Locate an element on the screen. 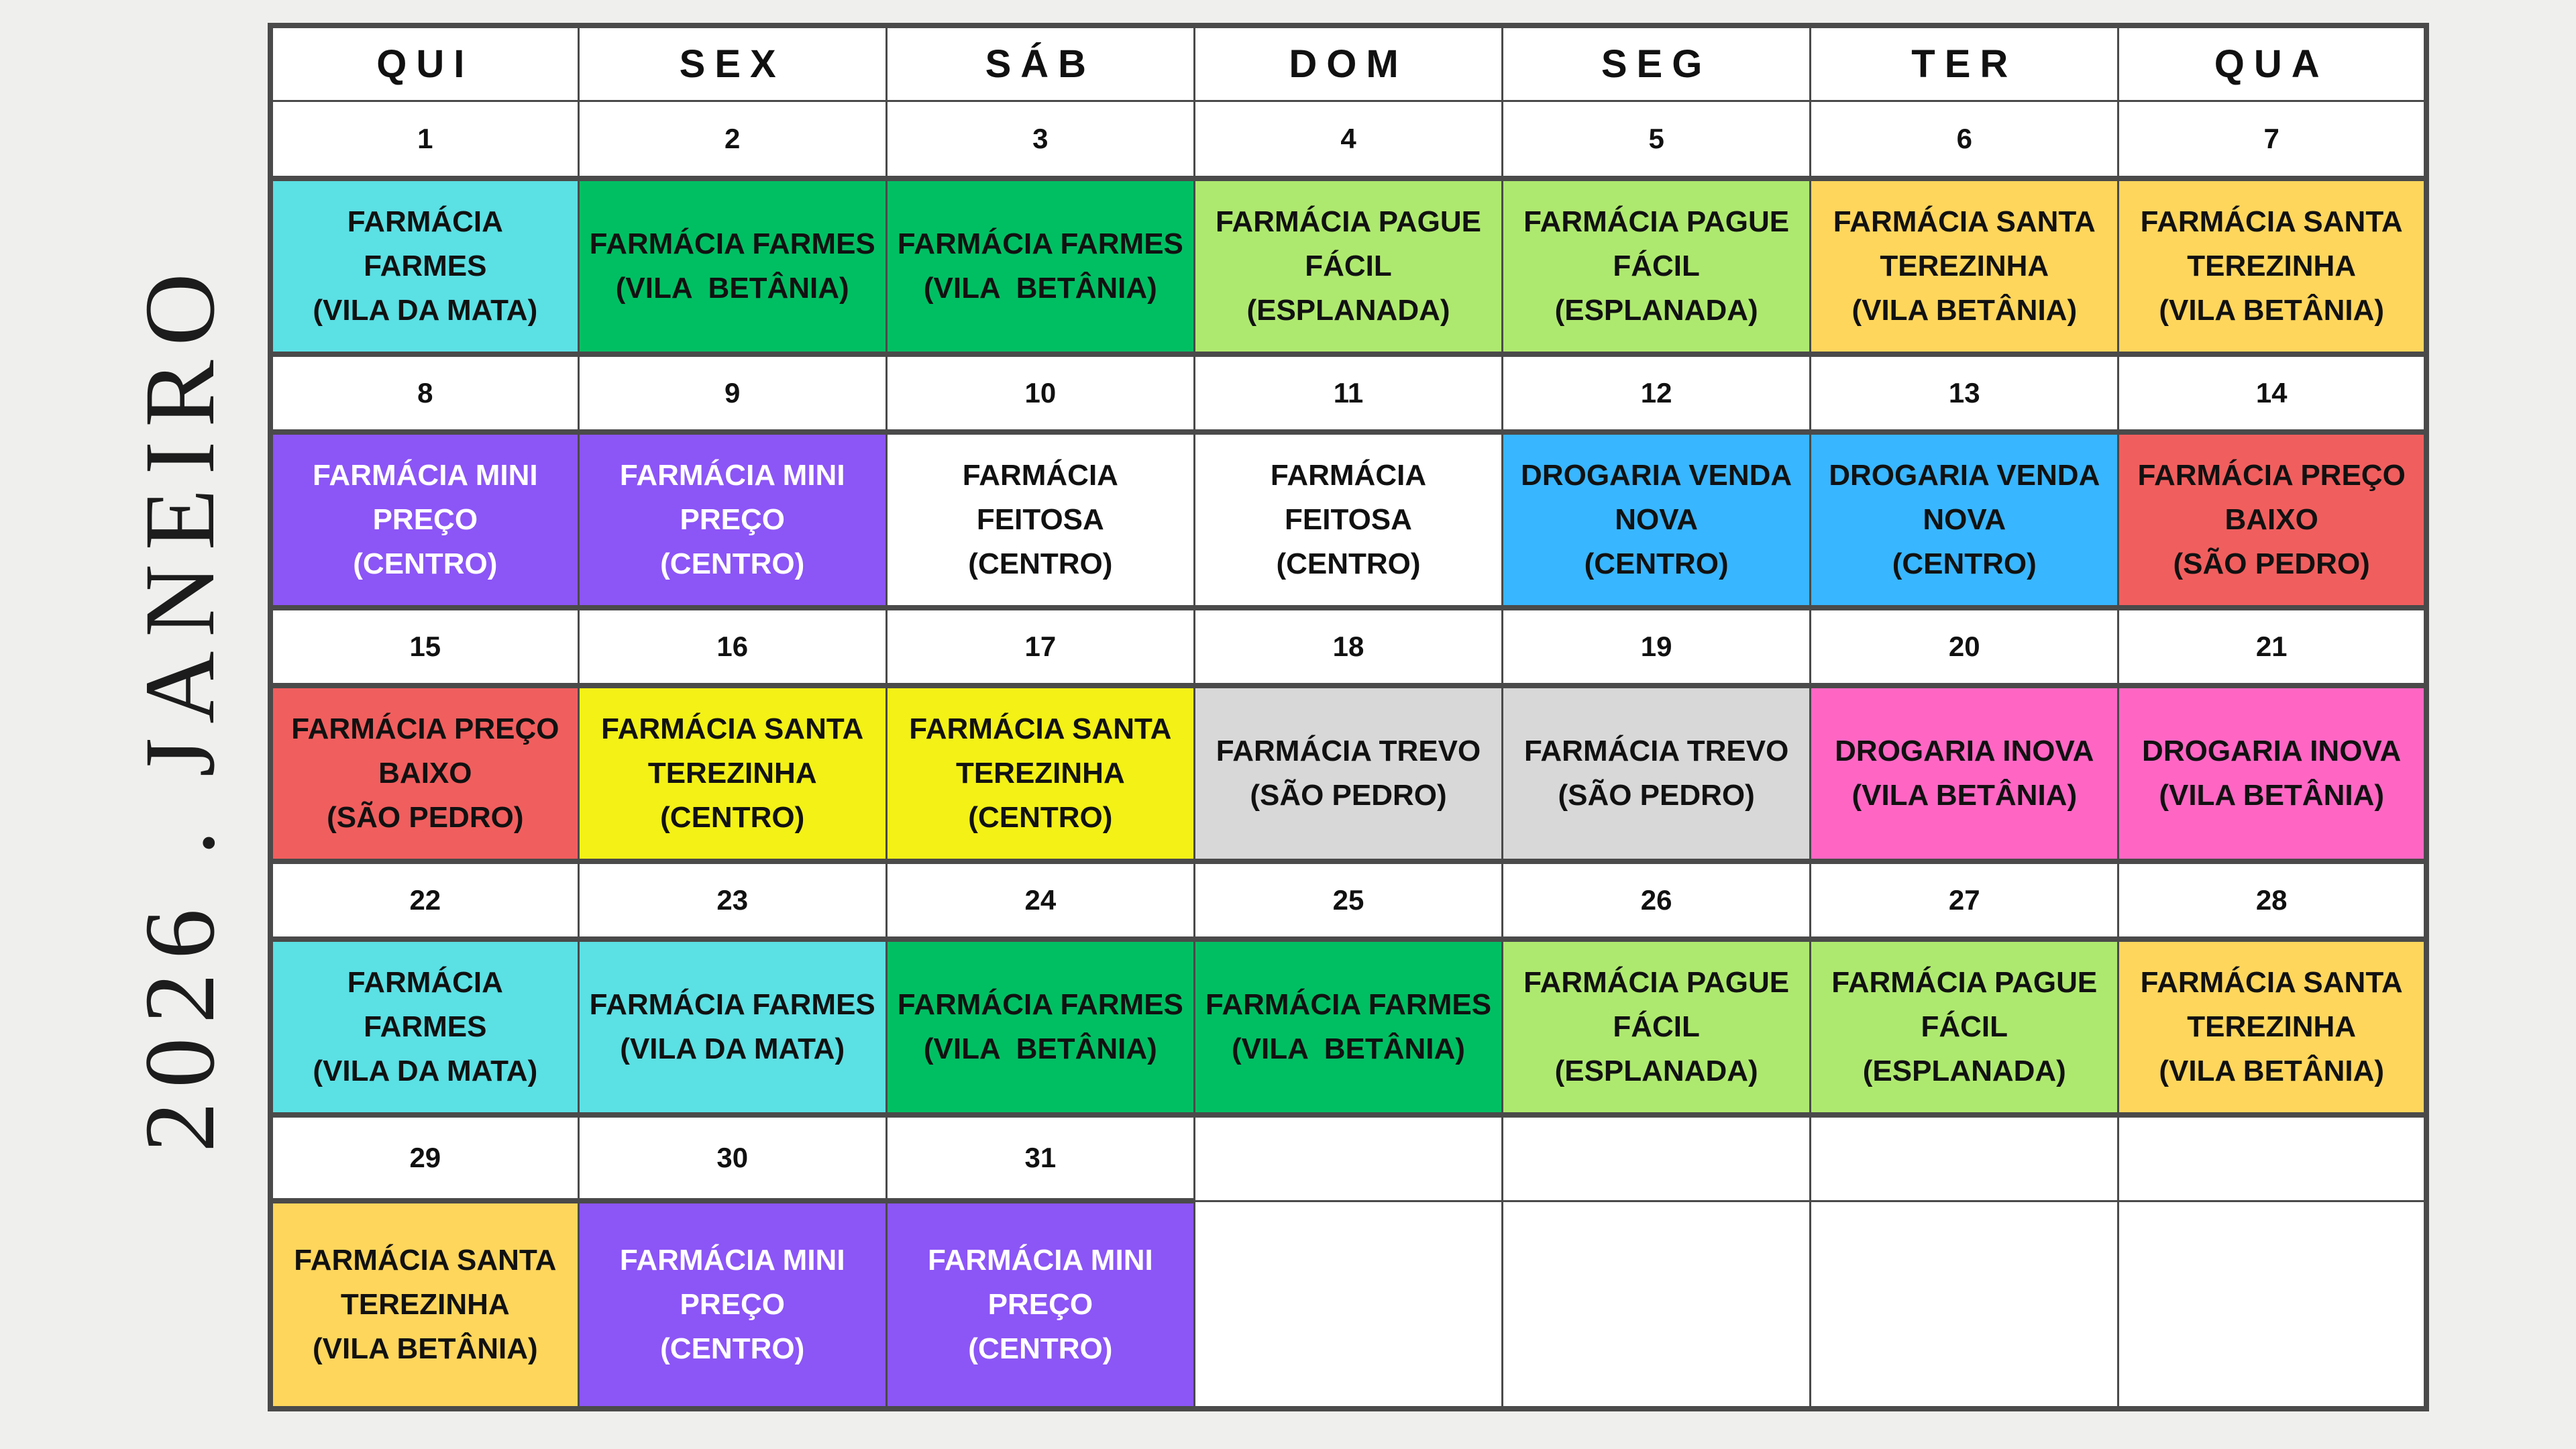 This screenshot has width=2576, height=1449. day-number-row: 15 16 17 18 19 20 21 is located at coordinates (1348, 646).